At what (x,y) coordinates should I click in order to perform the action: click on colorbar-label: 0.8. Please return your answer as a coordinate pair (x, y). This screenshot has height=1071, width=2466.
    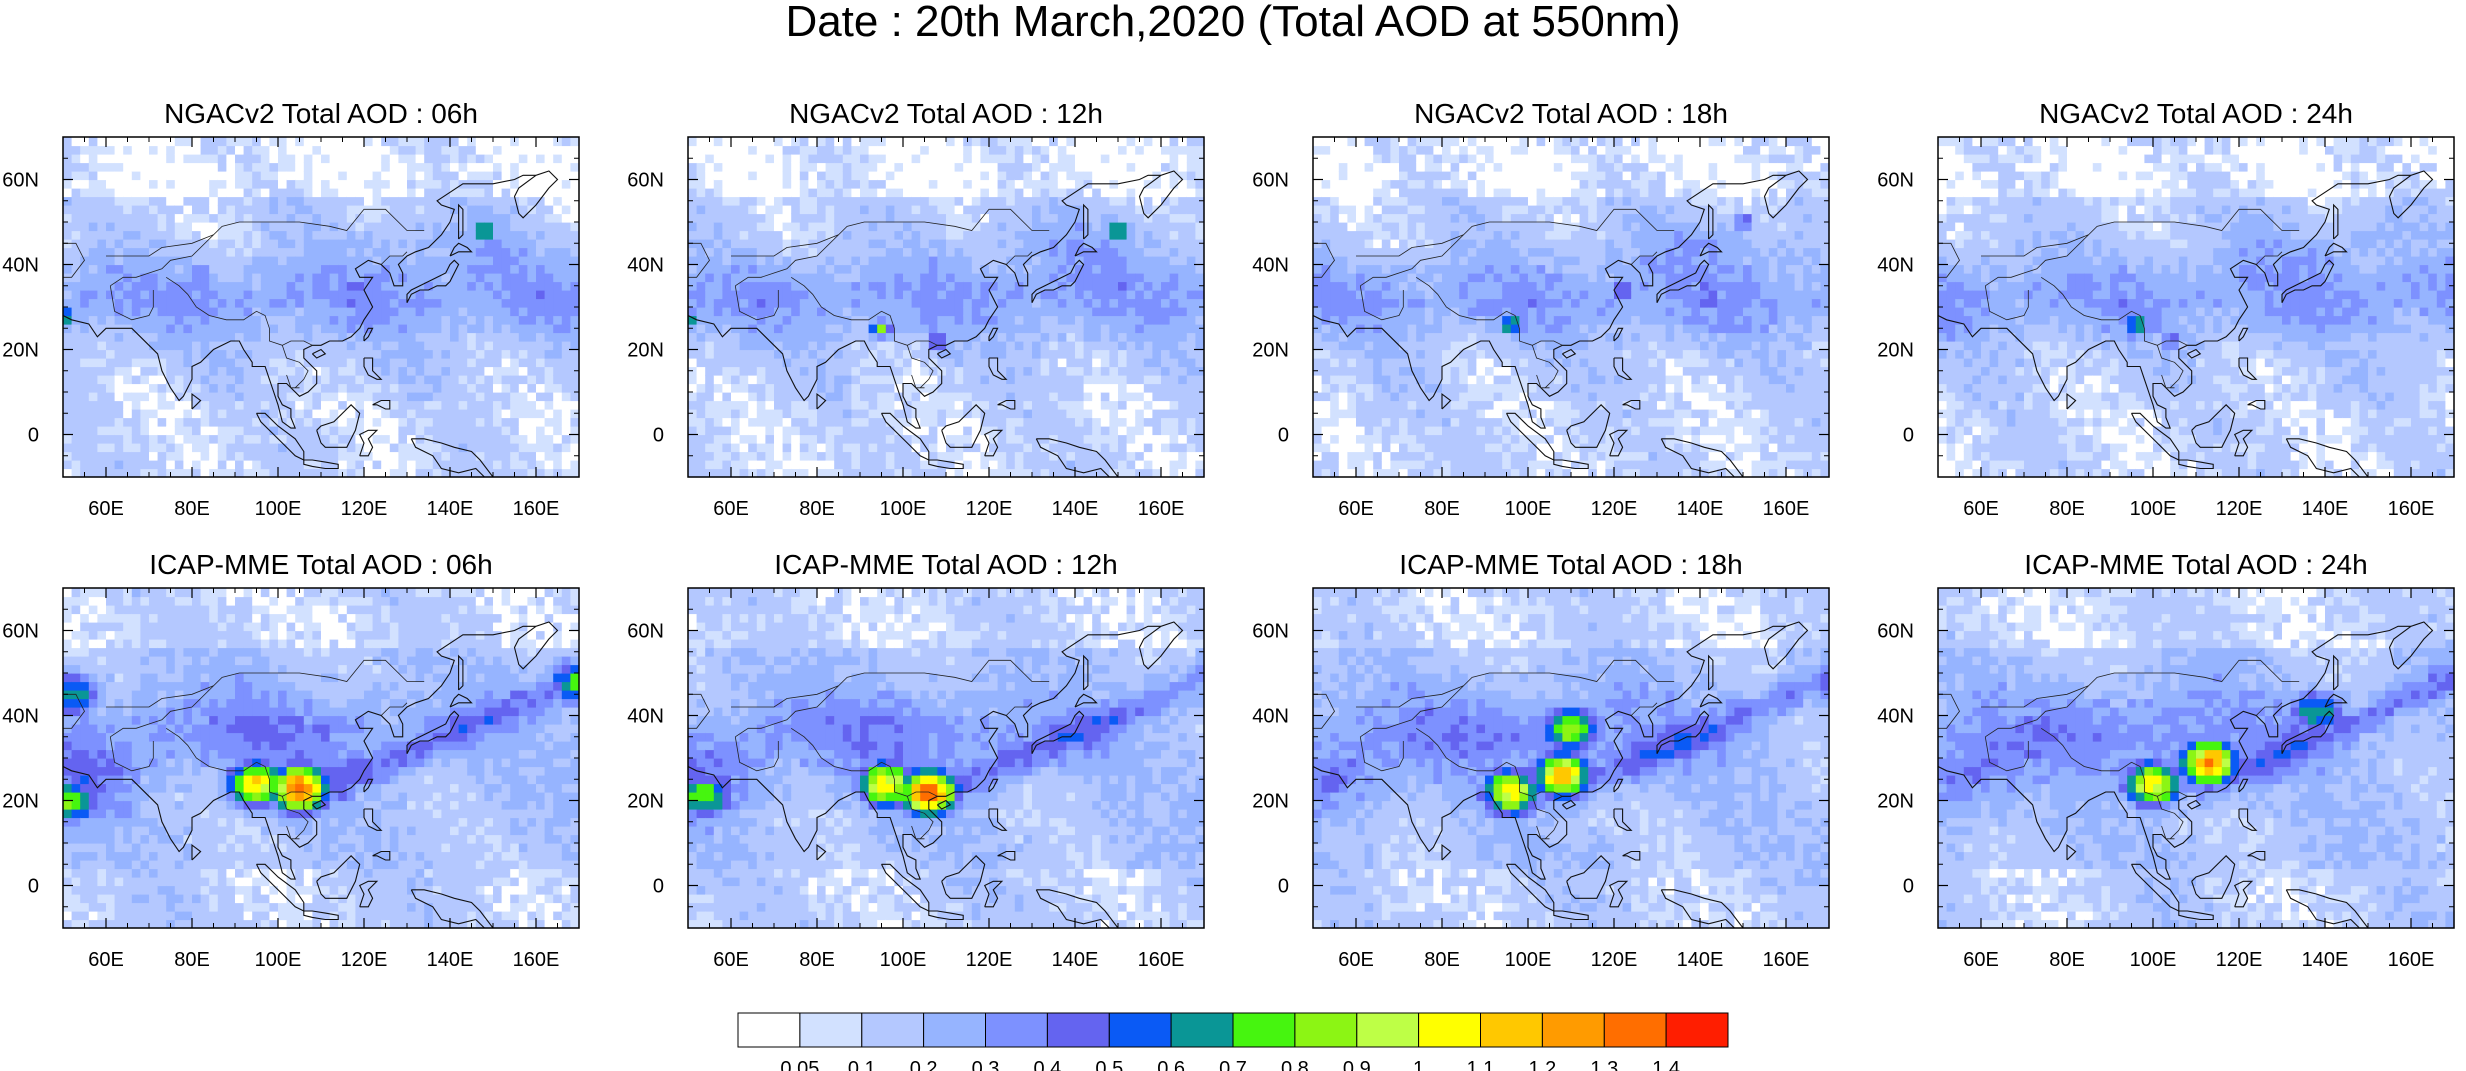
    Looking at the image, I should click on (1295, 1064).